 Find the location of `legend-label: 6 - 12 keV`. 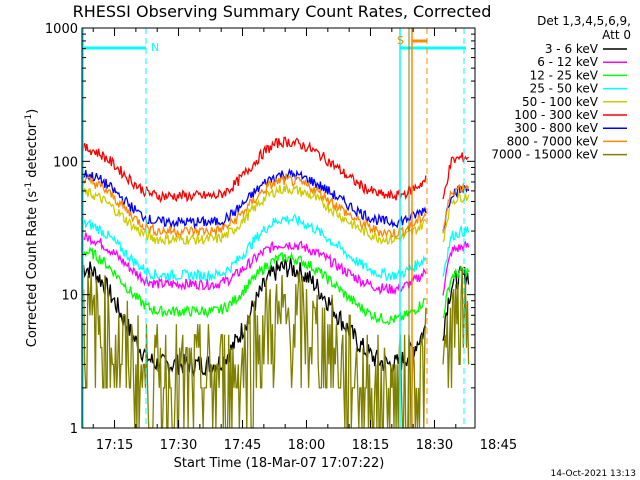

legend-label: 6 - 12 keV is located at coordinates (568, 62).